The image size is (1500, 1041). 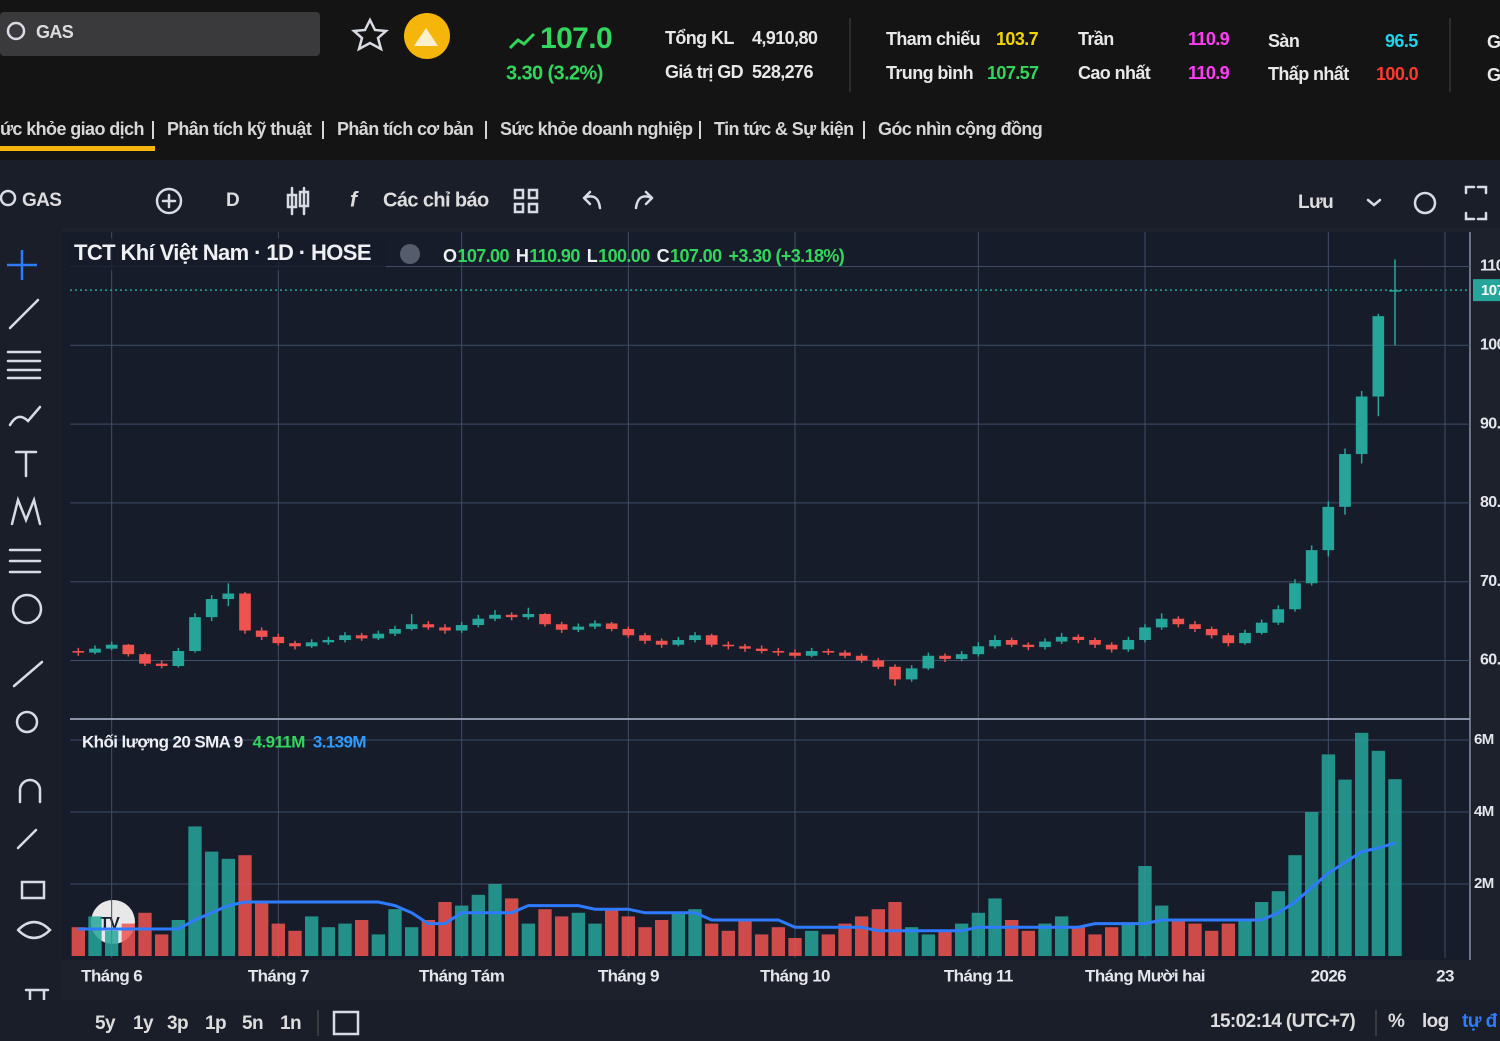 What do you see at coordinates (1397, 74) in the screenshot?
I see `stat-value: 100.0` at bounding box center [1397, 74].